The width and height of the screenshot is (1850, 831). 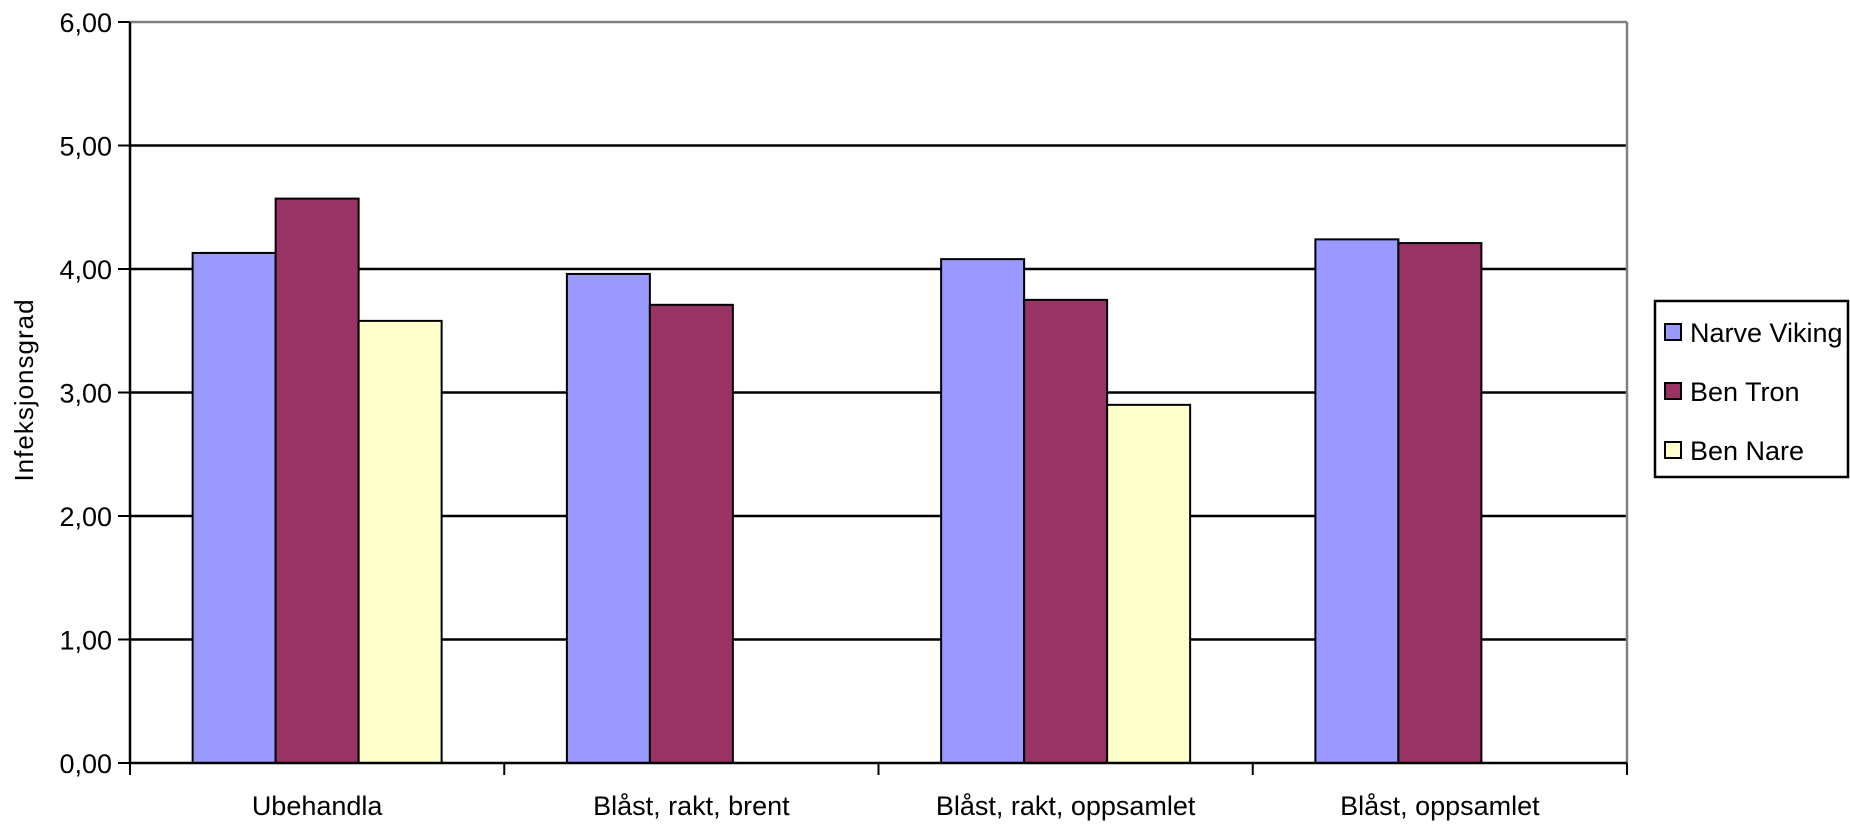 I want to click on y-tick-label: 2,00, so click(x=85, y=517).